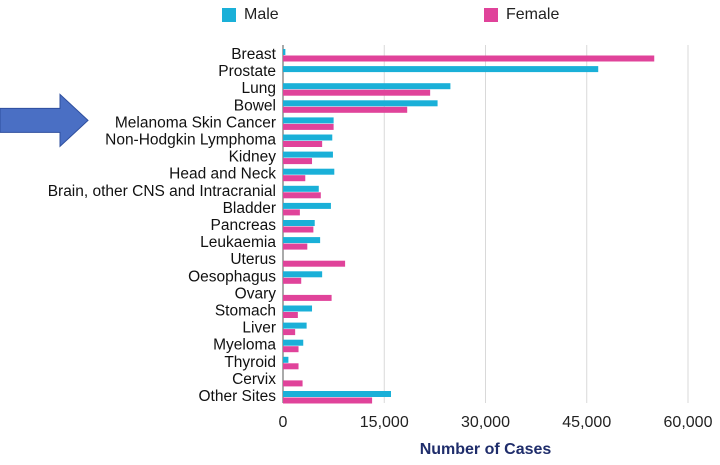  Describe the element at coordinates (195, 122) in the screenshot. I see `category-label: Melanoma Skin Cancer` at that location.